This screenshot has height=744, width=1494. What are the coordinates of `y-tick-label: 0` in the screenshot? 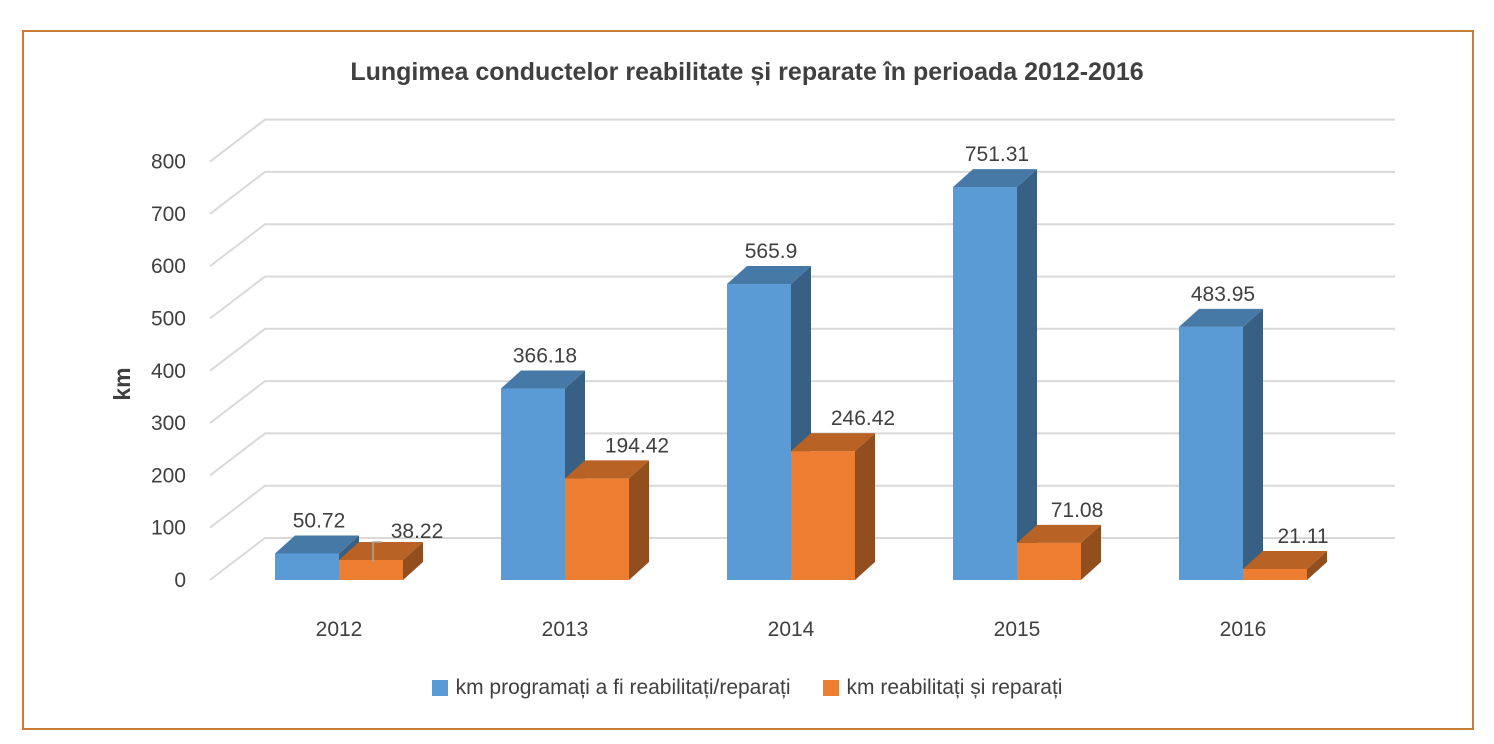 It's located at (180, 580).